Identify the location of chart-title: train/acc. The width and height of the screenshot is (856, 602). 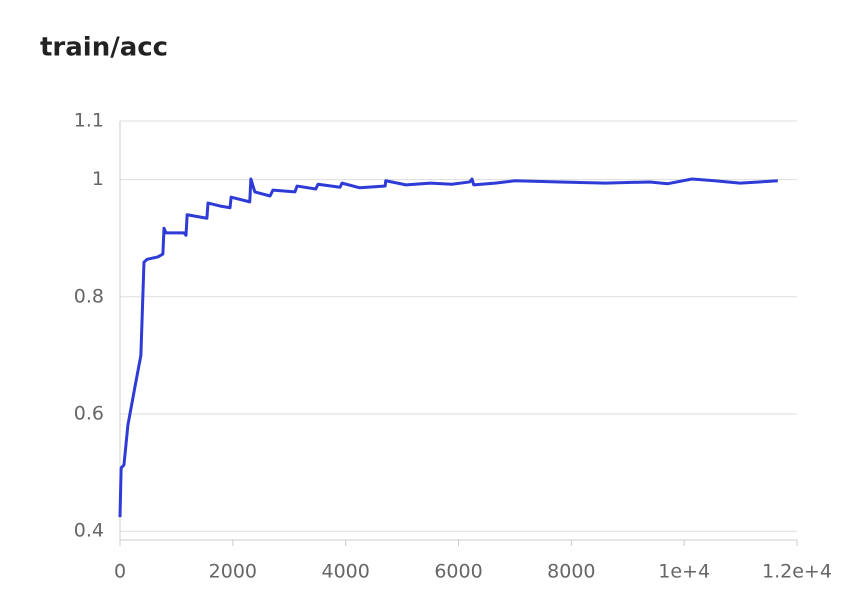
(104, 48).